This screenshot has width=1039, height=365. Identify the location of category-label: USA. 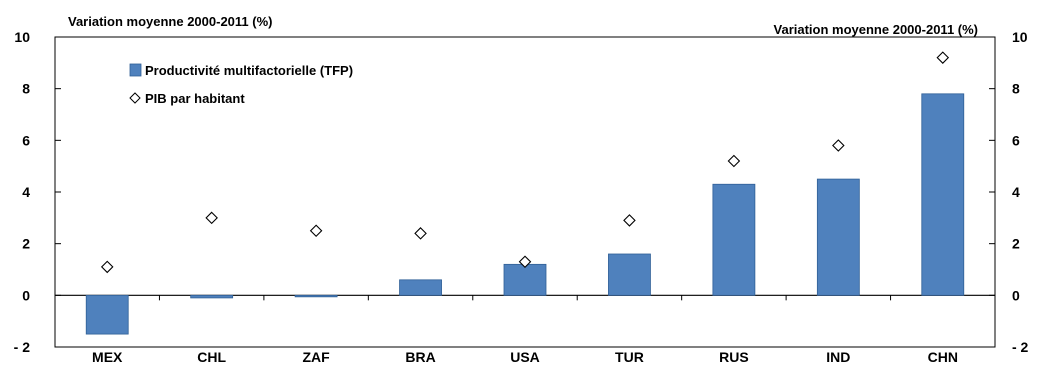
(525, 357).